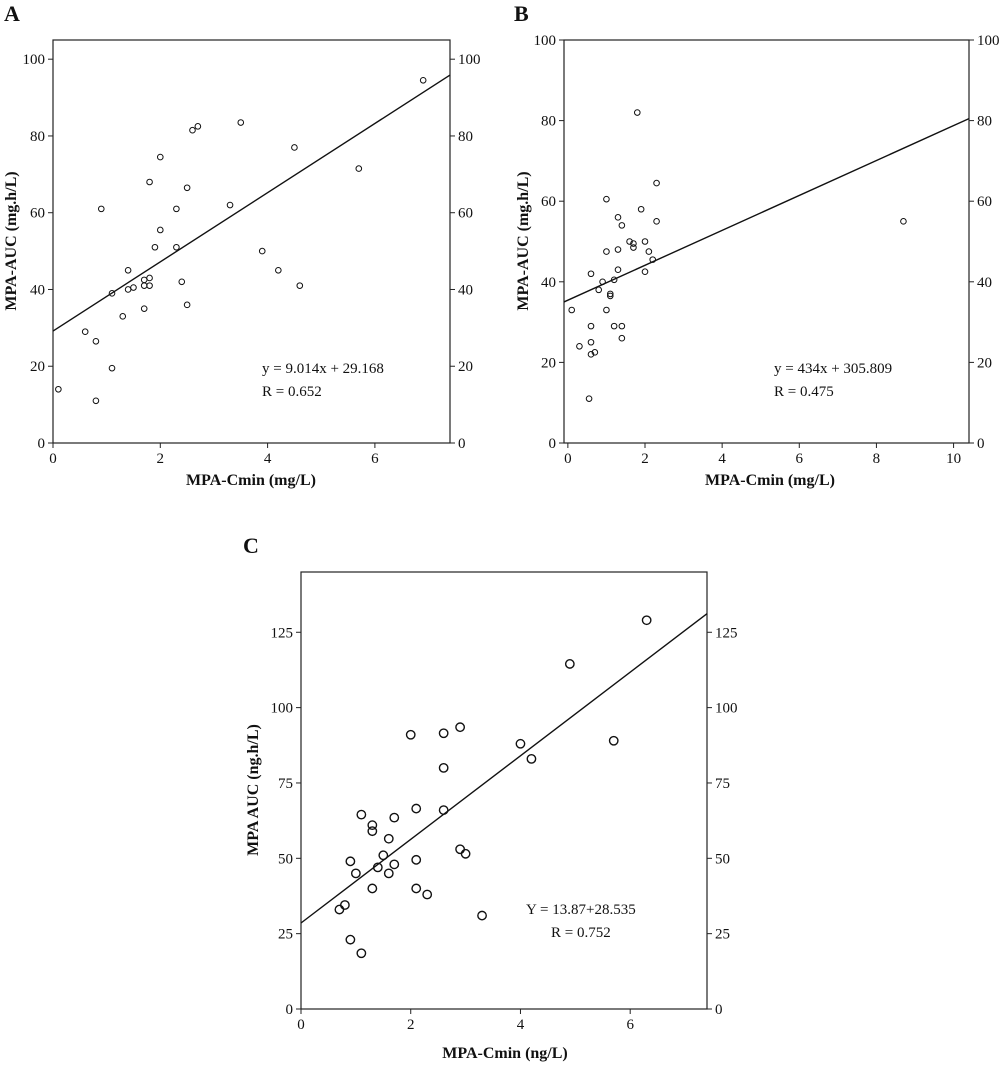 Image resolution: width=1000 pixels, height=1084 pixels. What do you see at coordinates (285, 784) in the screenshot?
I see `y-tick-label: 75` at bounding box center [285, 784].